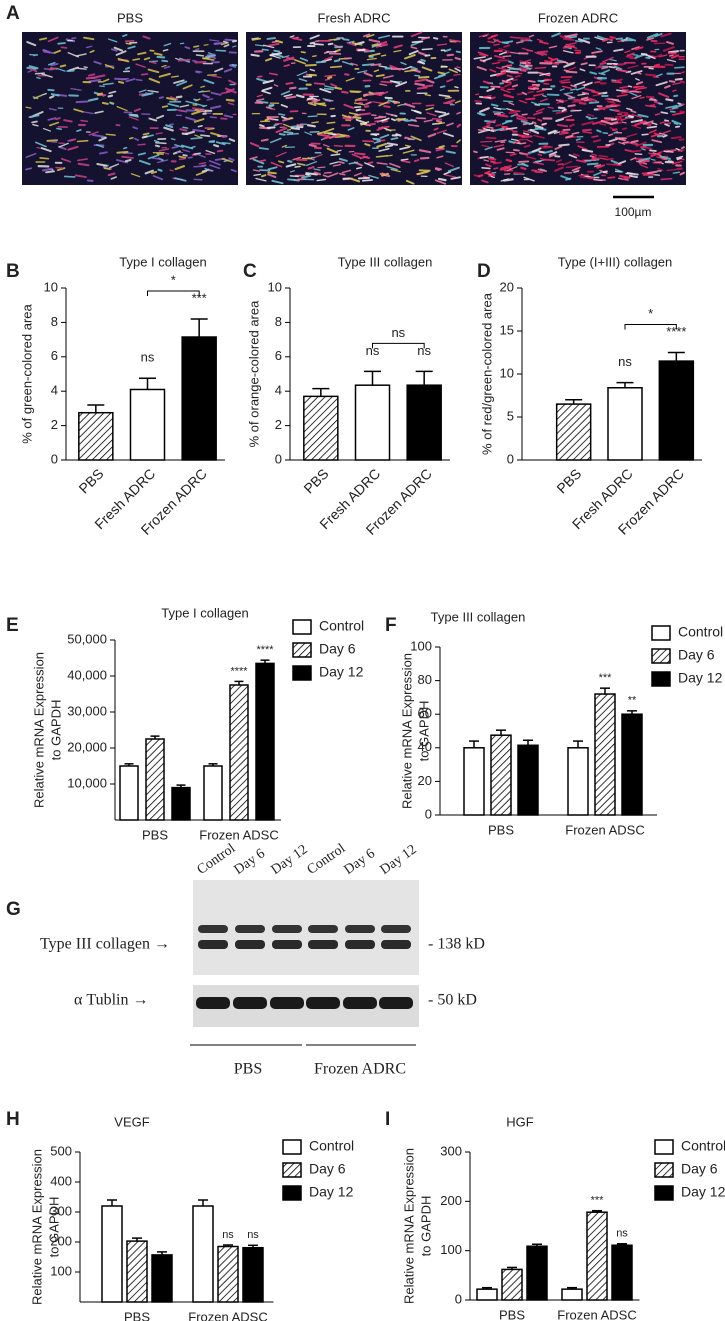 This screenshot has width=725, height=1321. I want to click on y-axis-label: Relative mRNA Expression, so click(36, 1227).